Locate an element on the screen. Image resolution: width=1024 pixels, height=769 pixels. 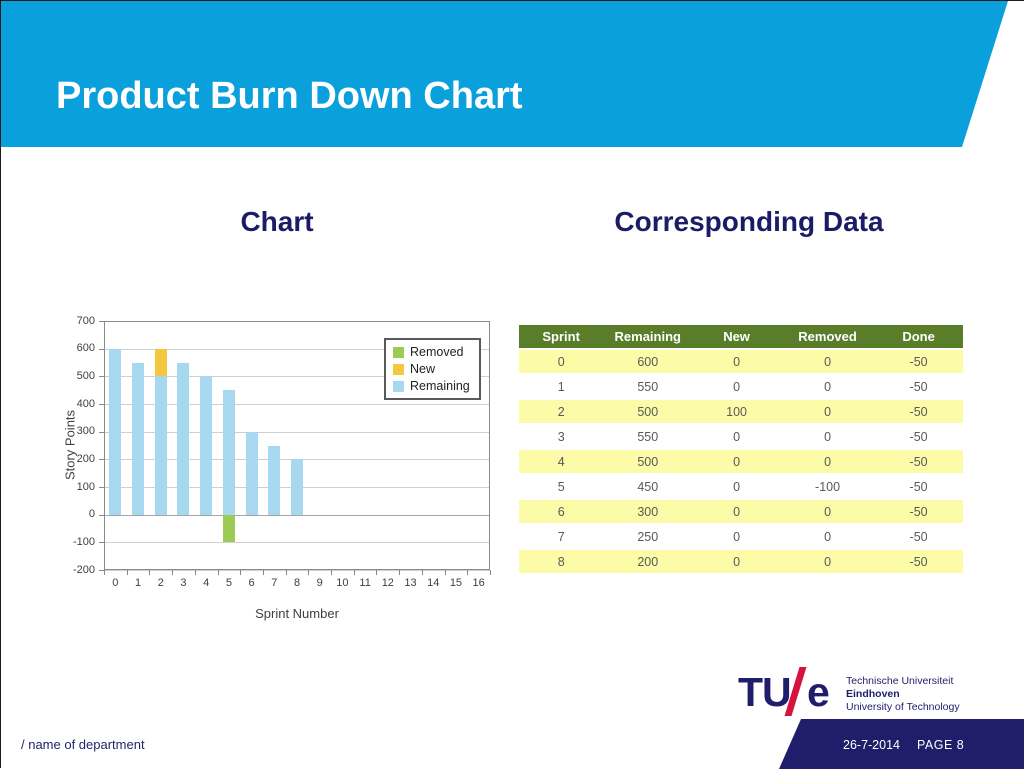
table-cell: 200 is located at coordinates (648, 562).